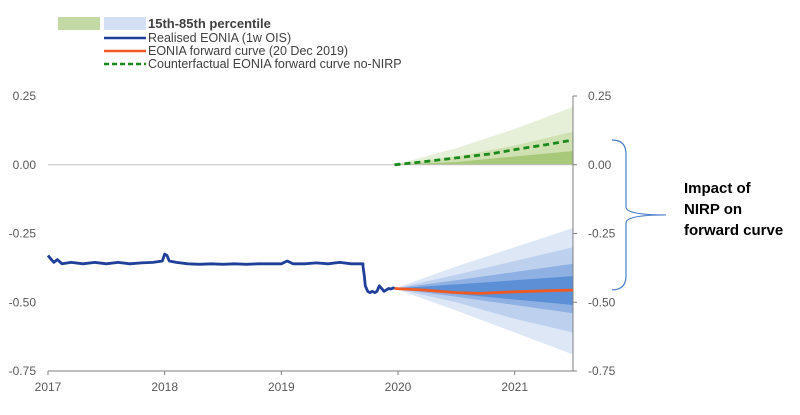 The width and height of the screenshot is (800, 415). What do you see at coordinates (639, 215) in the screenshot?
I see `impact-bracket` at bounding box center [639, 215].